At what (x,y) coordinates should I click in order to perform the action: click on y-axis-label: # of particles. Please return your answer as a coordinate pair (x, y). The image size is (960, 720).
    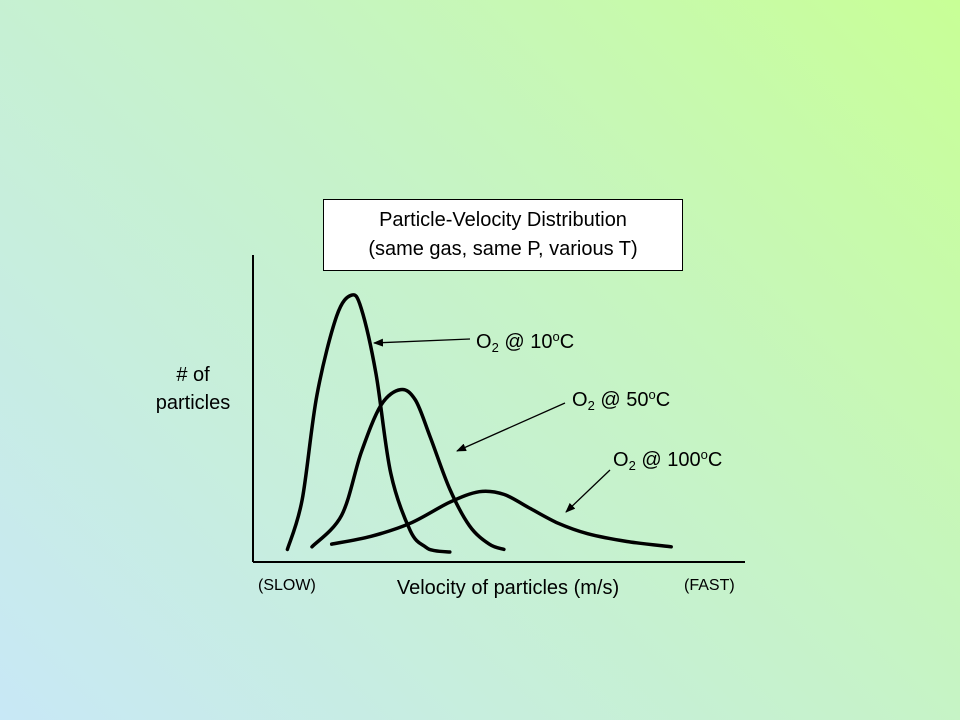
    Looking at the image, I should click on (193, 389).